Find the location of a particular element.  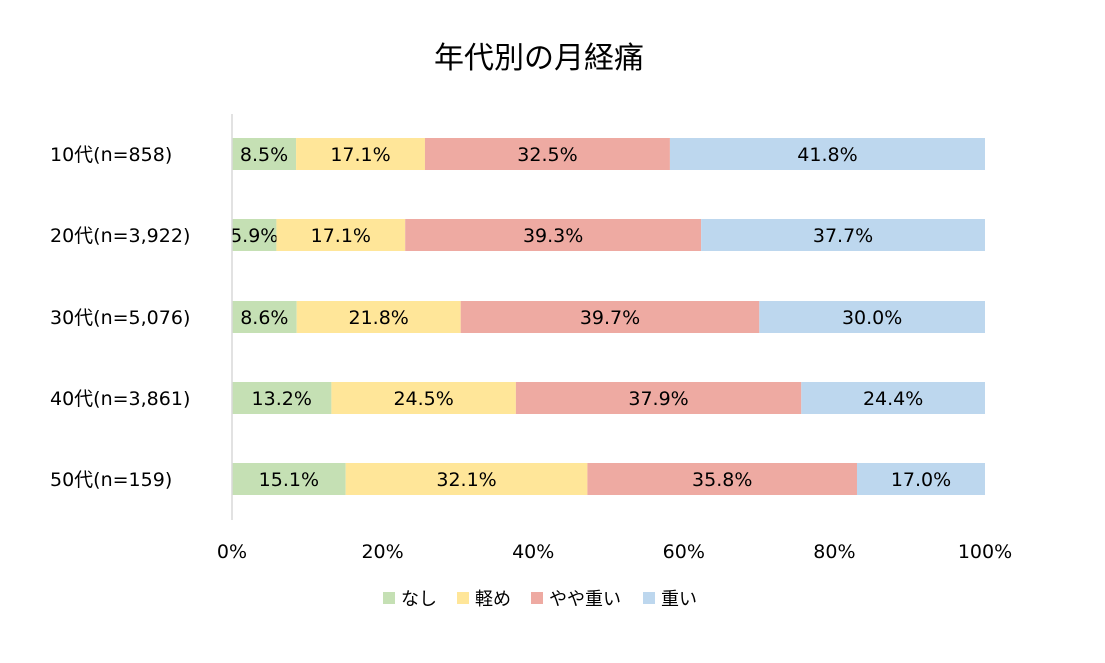

data-label: 32.1% is located at coordinates (466, 480).